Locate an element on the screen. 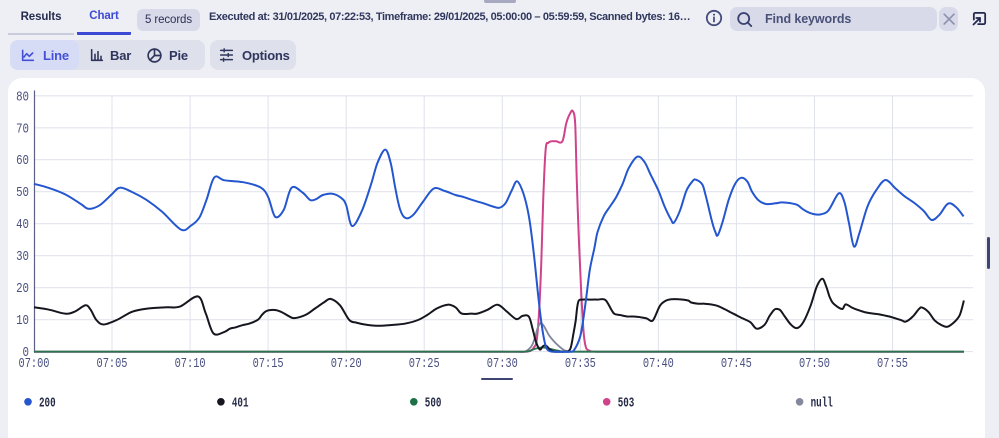 The height and width of the screenshot is (438, 999). svg-text: 60 is located at coordinates (22, 161).